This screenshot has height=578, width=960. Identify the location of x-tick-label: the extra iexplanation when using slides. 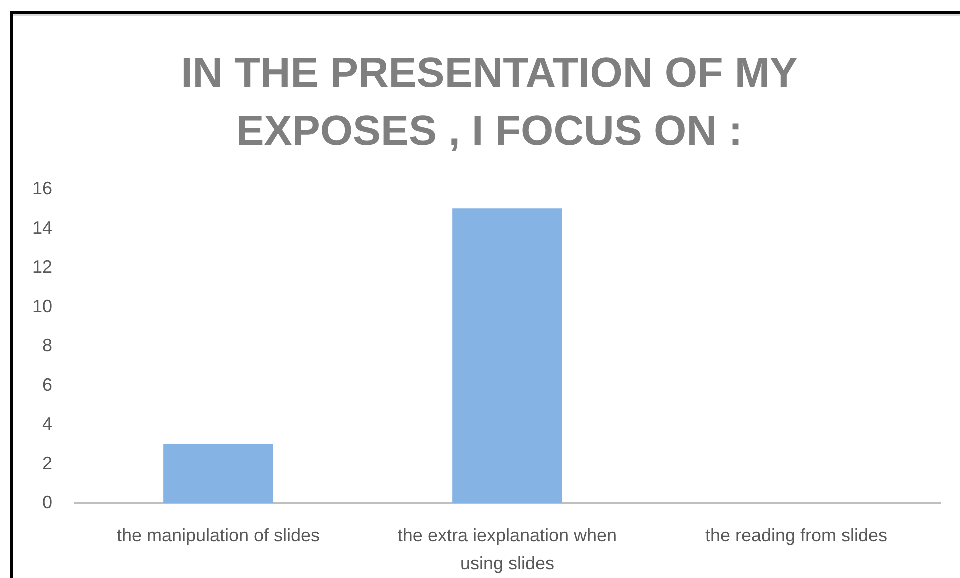
(508, 550).